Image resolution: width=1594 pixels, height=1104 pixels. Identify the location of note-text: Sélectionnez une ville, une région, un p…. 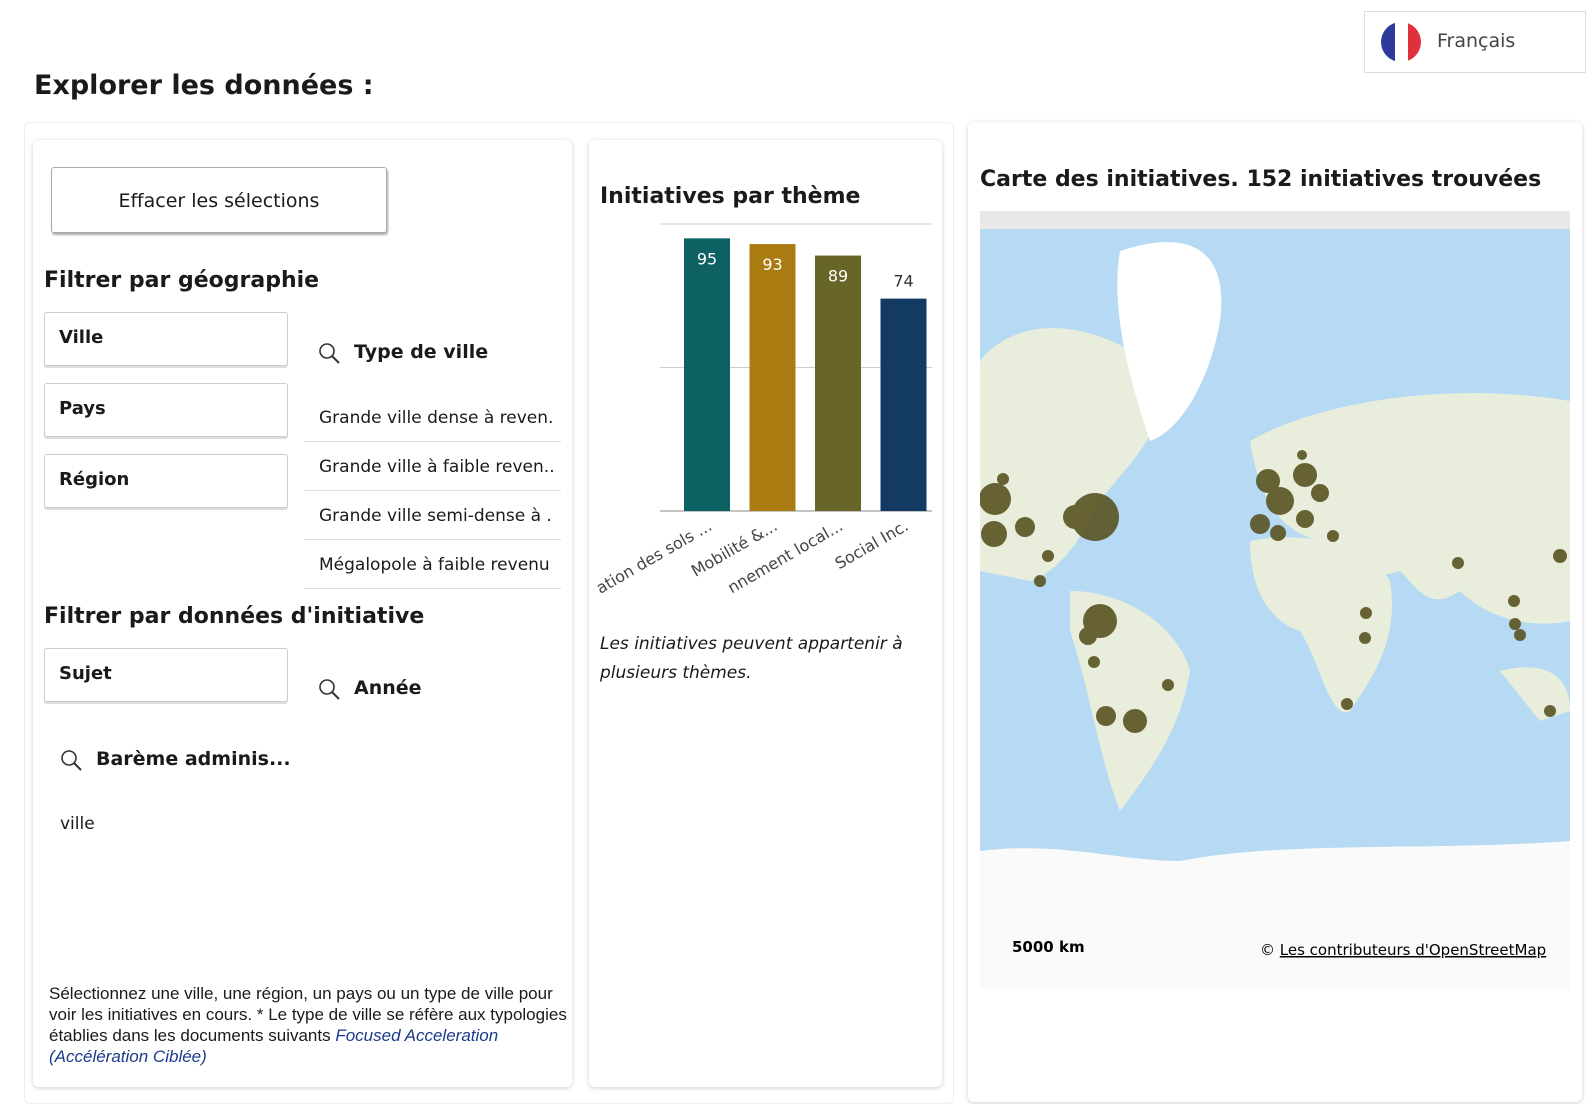
(308, 1014).